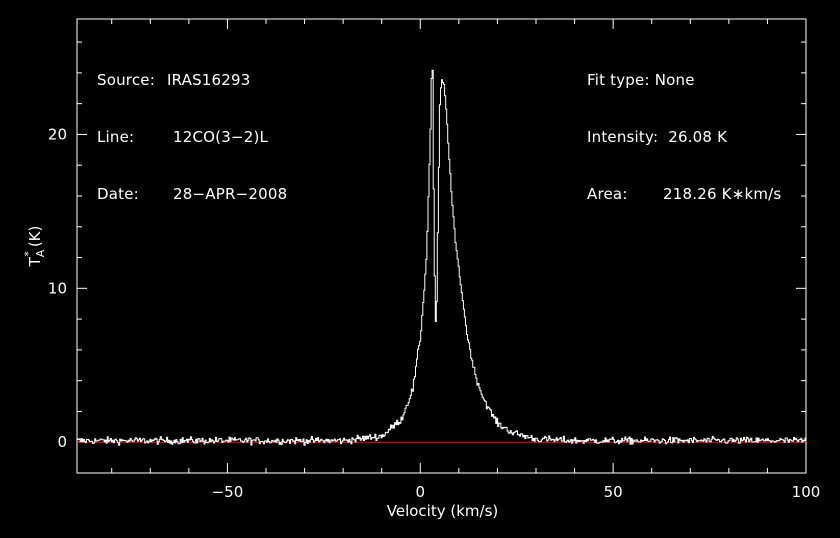  Describe the element at coordinates (62, 442) in the screenshot. I see `y-tick-label: 0` at that location.